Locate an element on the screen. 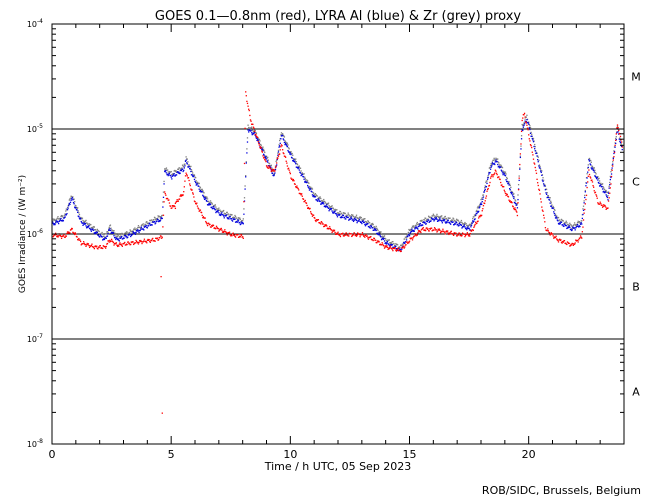  x-tick-label: 0 is located at coordinates (52, 454).